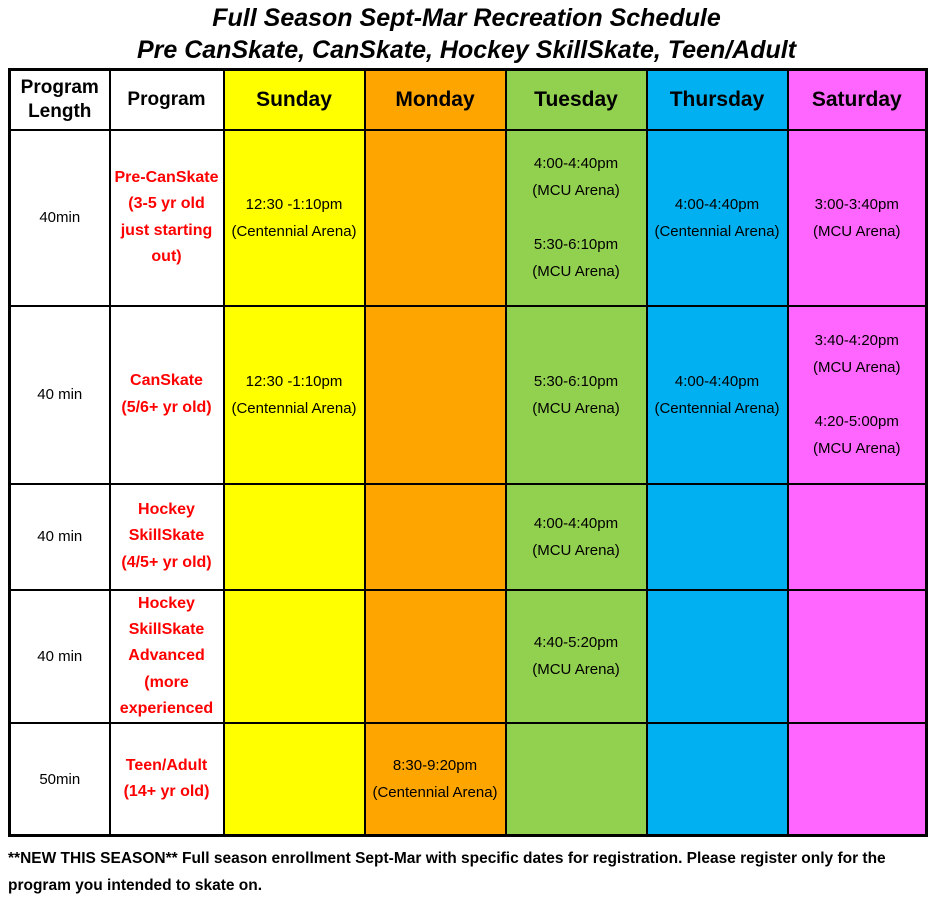 This screenshot has height=899, width=933. Describe the element at coordinates (857, 99) in the screenshot. I see `header-saturday: Saturday` at that location.